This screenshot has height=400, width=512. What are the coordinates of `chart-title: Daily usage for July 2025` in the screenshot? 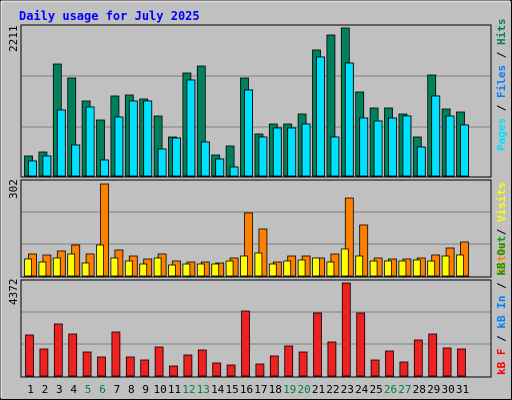 It's located at (109, 16).